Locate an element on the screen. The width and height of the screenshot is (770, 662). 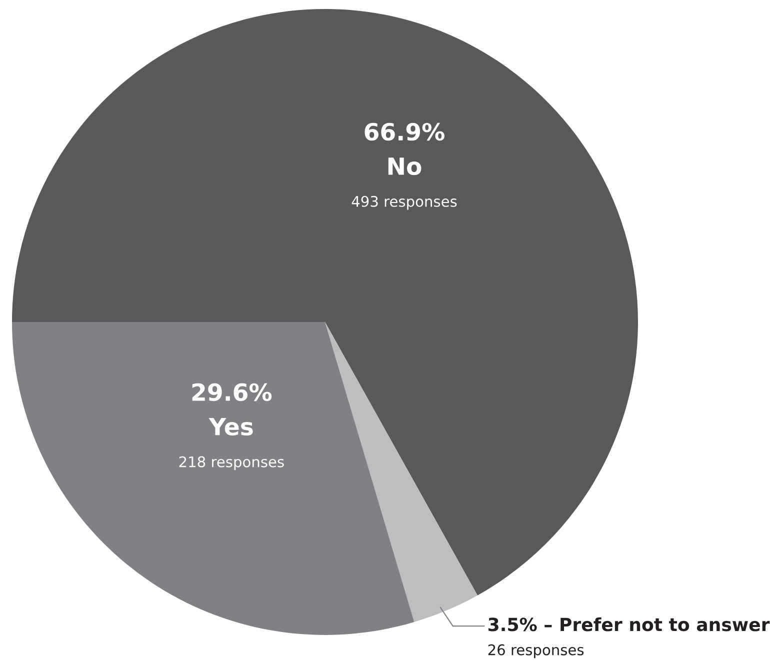
text: 493 responses is located at coordinates (404, 203).